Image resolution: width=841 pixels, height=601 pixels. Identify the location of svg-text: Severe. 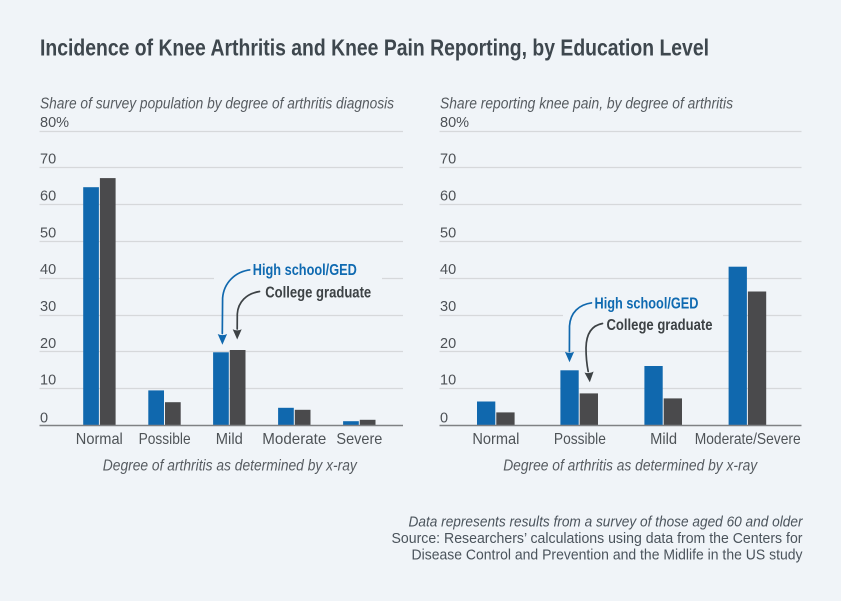
(359, 439).